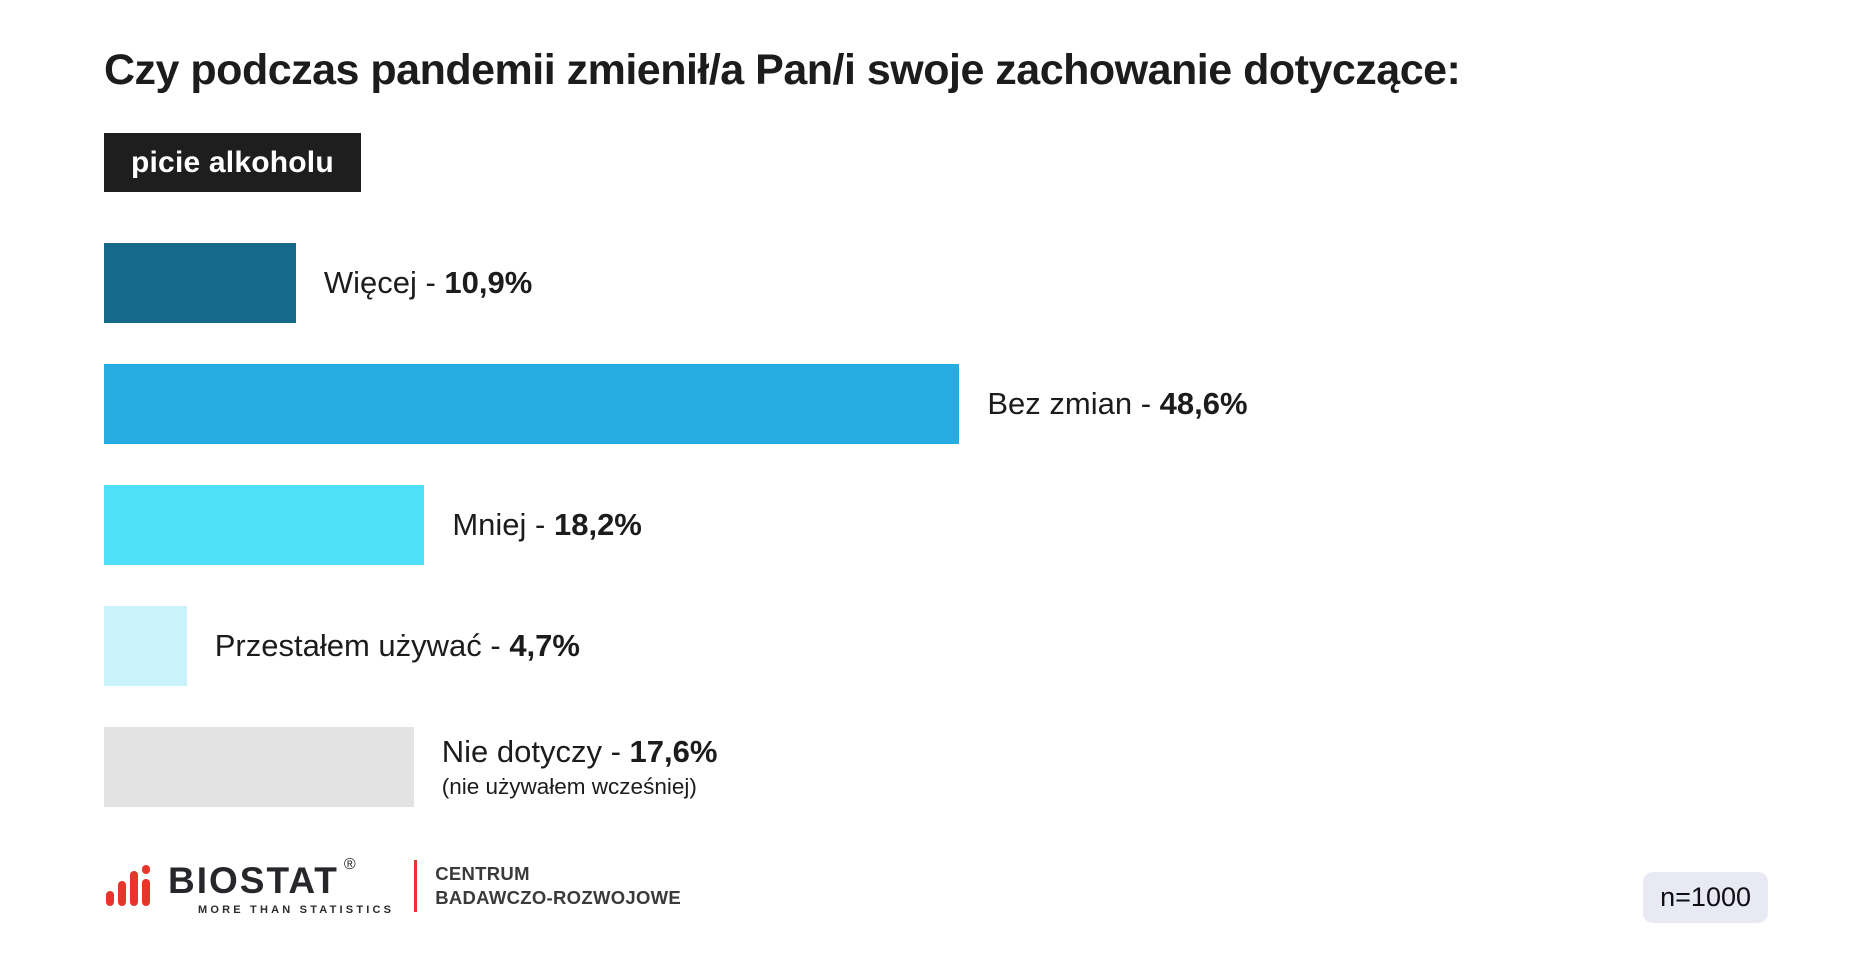 The image size is (1851, 965). I want to click on bar-row: Przestałem używać - 4,7%, so click(676, 646).